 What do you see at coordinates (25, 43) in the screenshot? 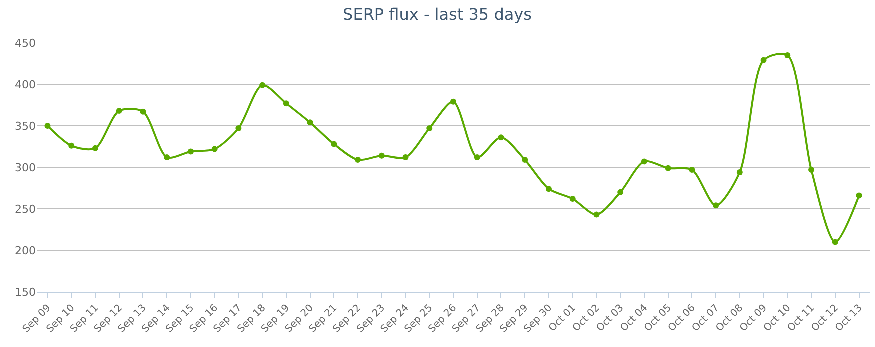
I see `y-tick-label: 450` at bounding box center [25, 43].